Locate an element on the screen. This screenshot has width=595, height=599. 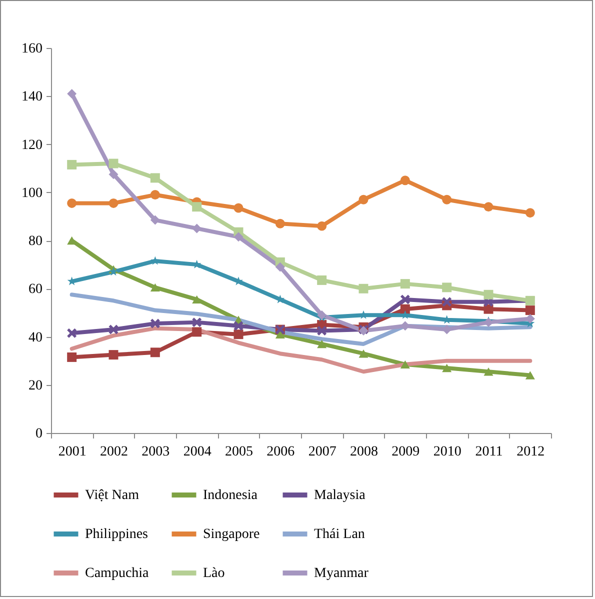
x-tick-label: 2006 is located at coordinates (280, 452).